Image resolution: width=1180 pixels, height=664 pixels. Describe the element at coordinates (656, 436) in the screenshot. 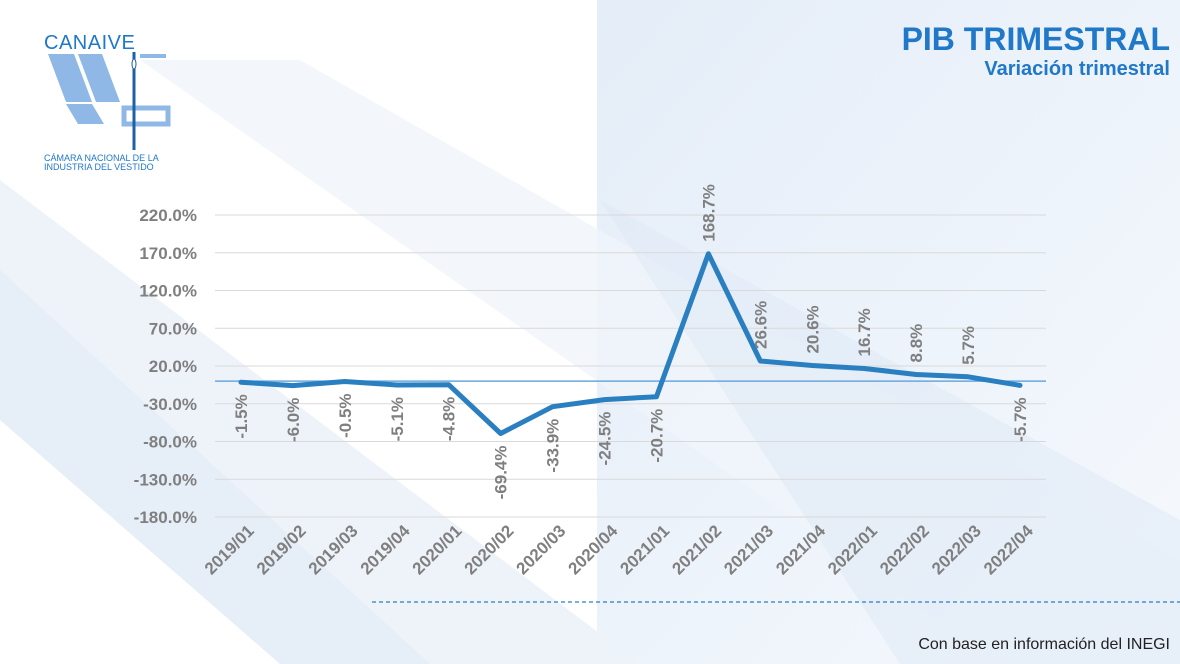

I see `data-label: -20.7%` at that location.